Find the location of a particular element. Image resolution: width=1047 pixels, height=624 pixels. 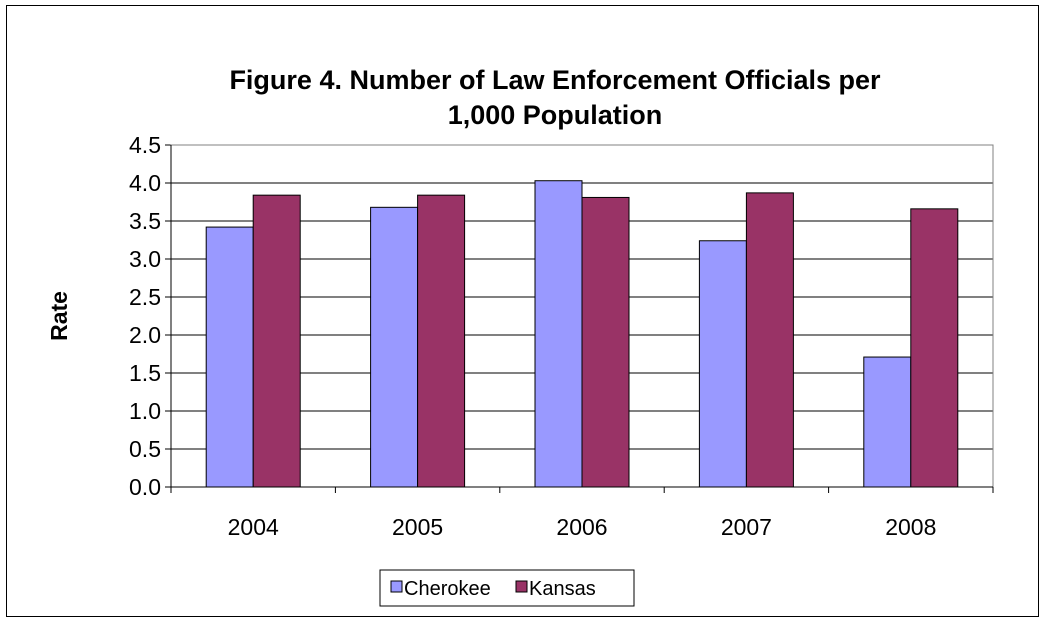

y-tick-label: 1.5 is located at coordinates (145, 373).